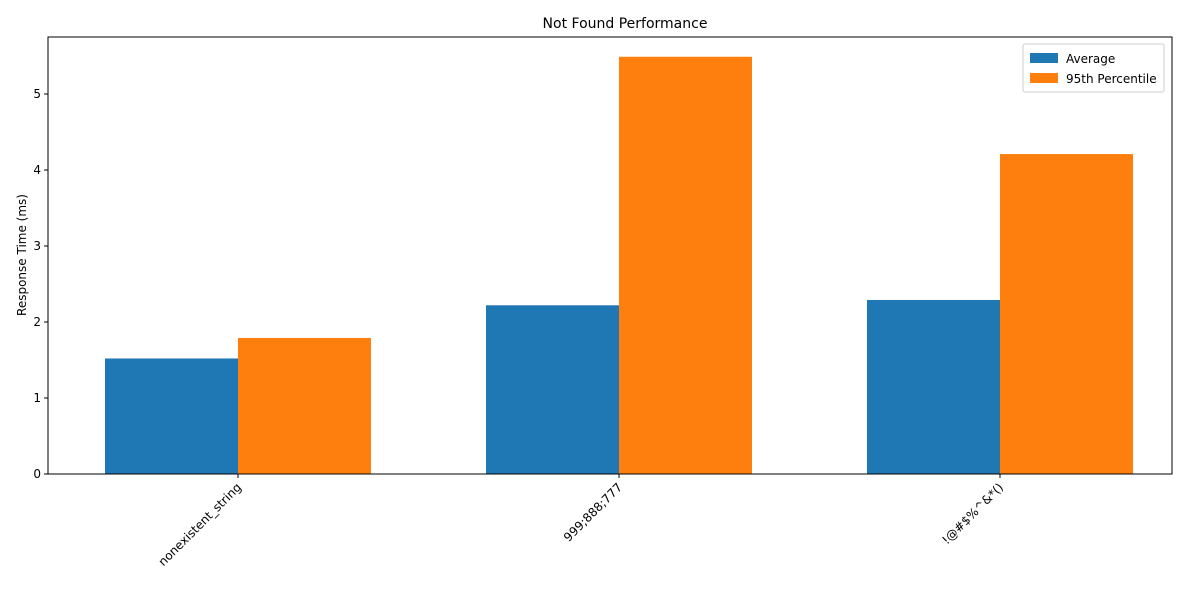 This screenshot has height=600, width=1200. I want to click on y-tick-label: 1, so click(37, 398).